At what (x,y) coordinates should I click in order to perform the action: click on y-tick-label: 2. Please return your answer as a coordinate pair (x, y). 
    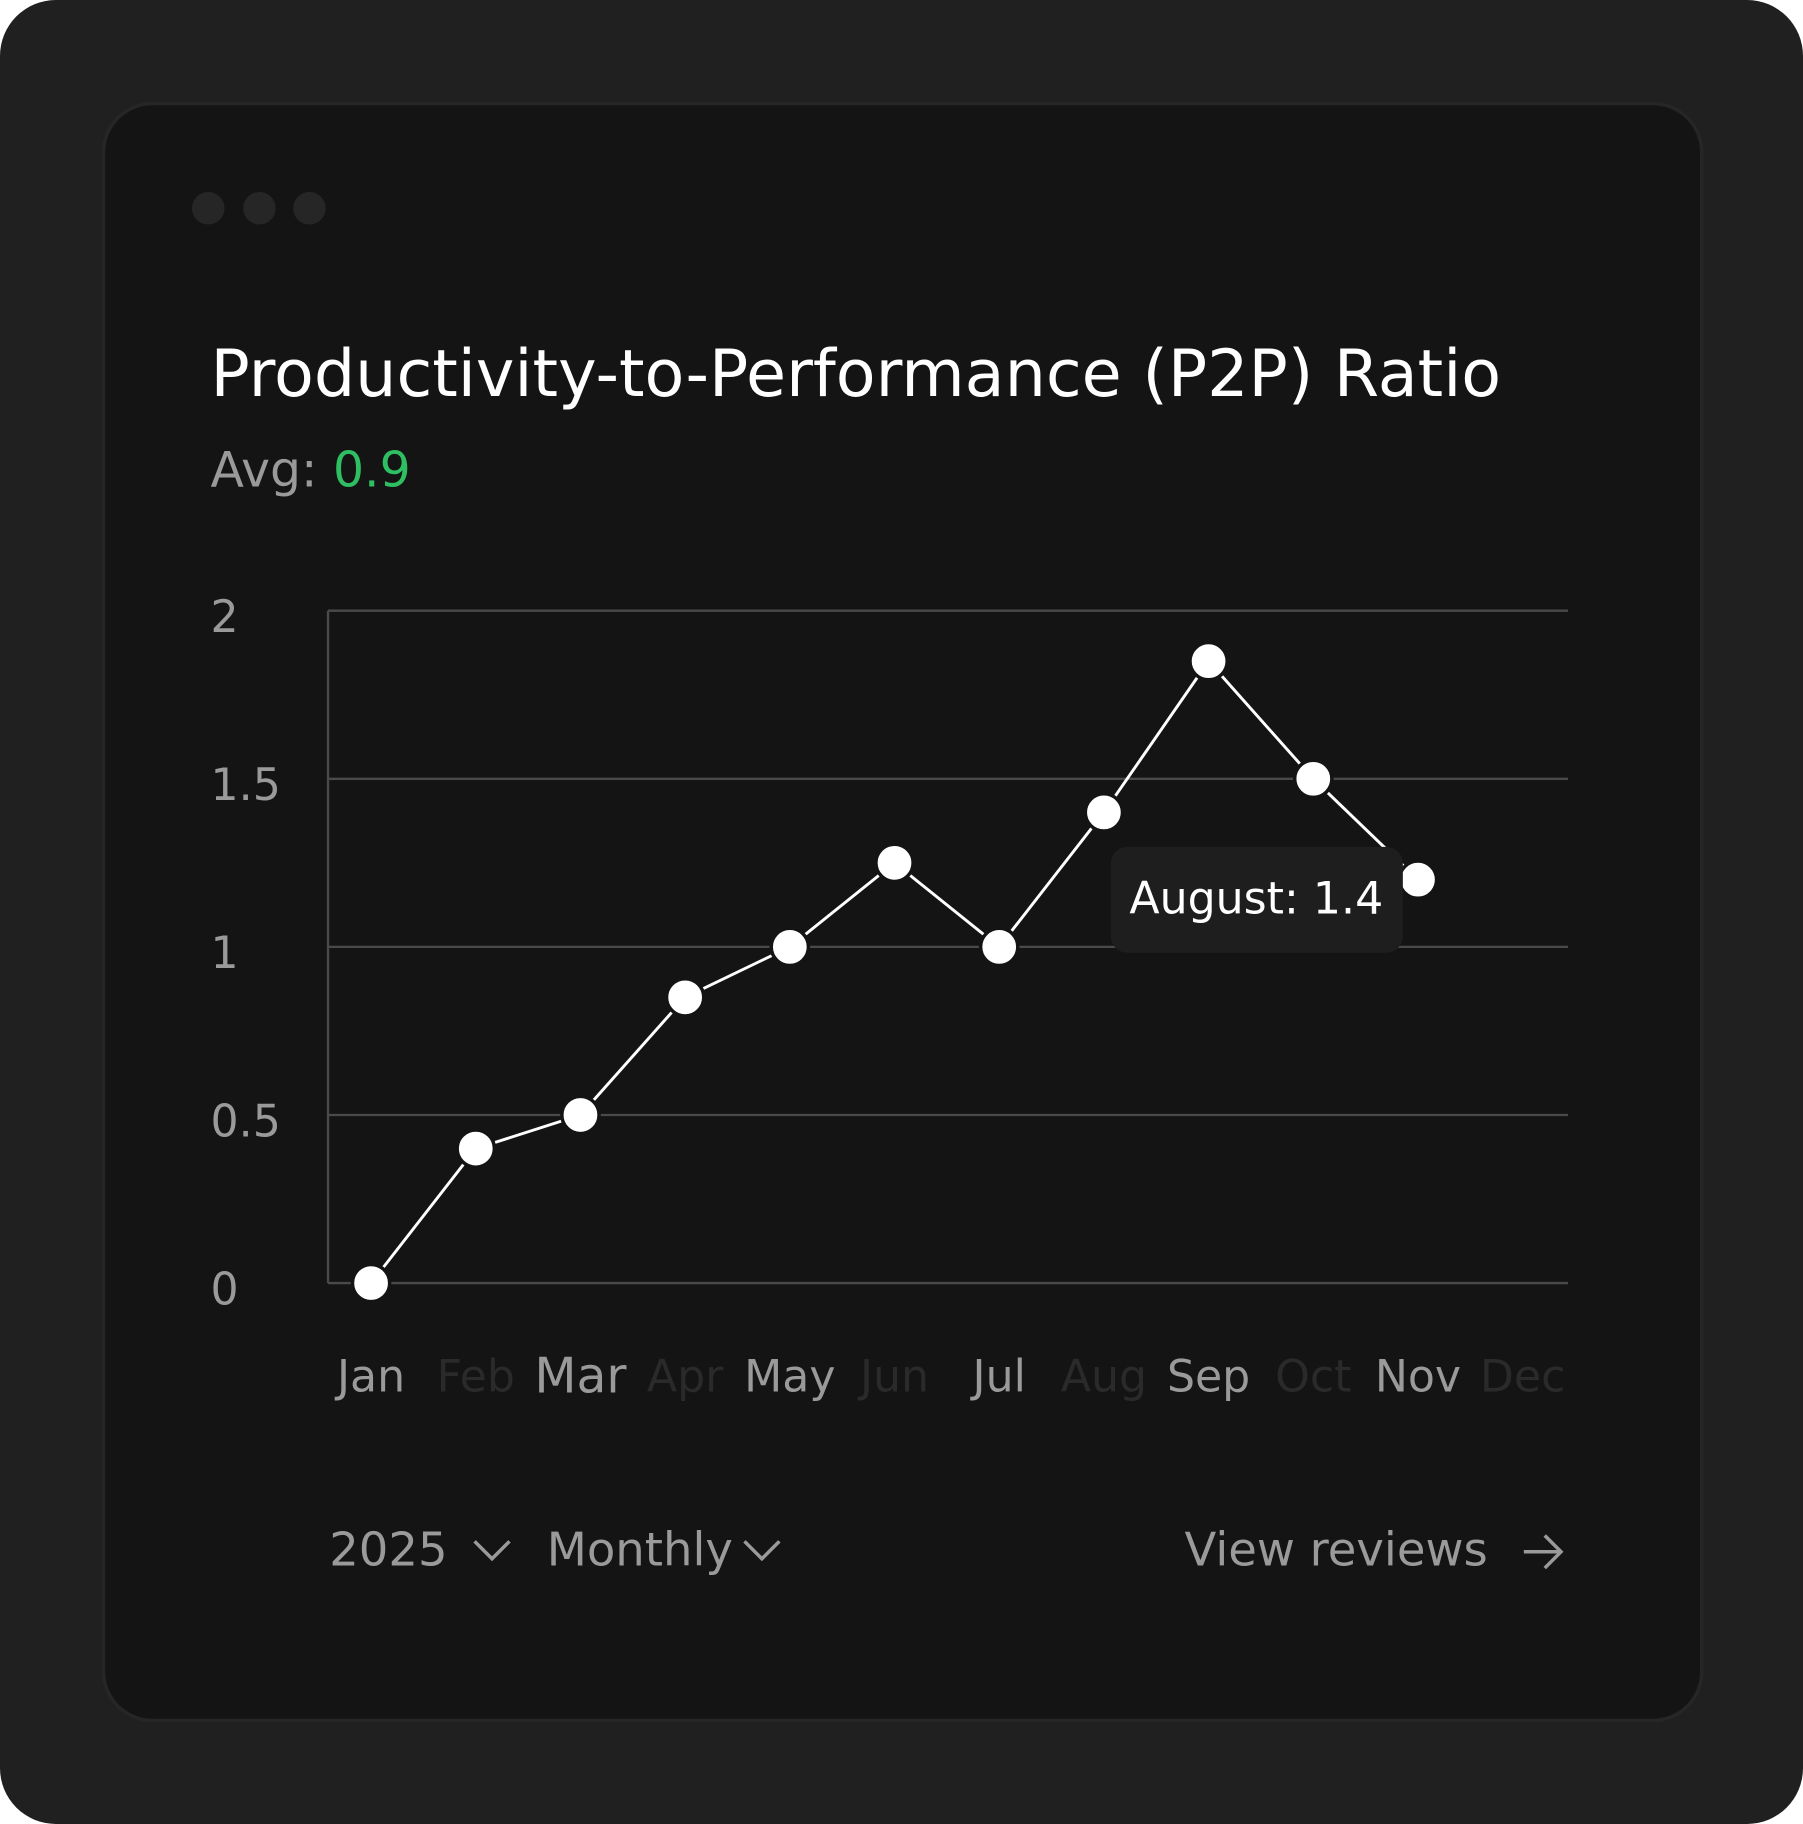
    Looking at the image, I should click on (225, 617).